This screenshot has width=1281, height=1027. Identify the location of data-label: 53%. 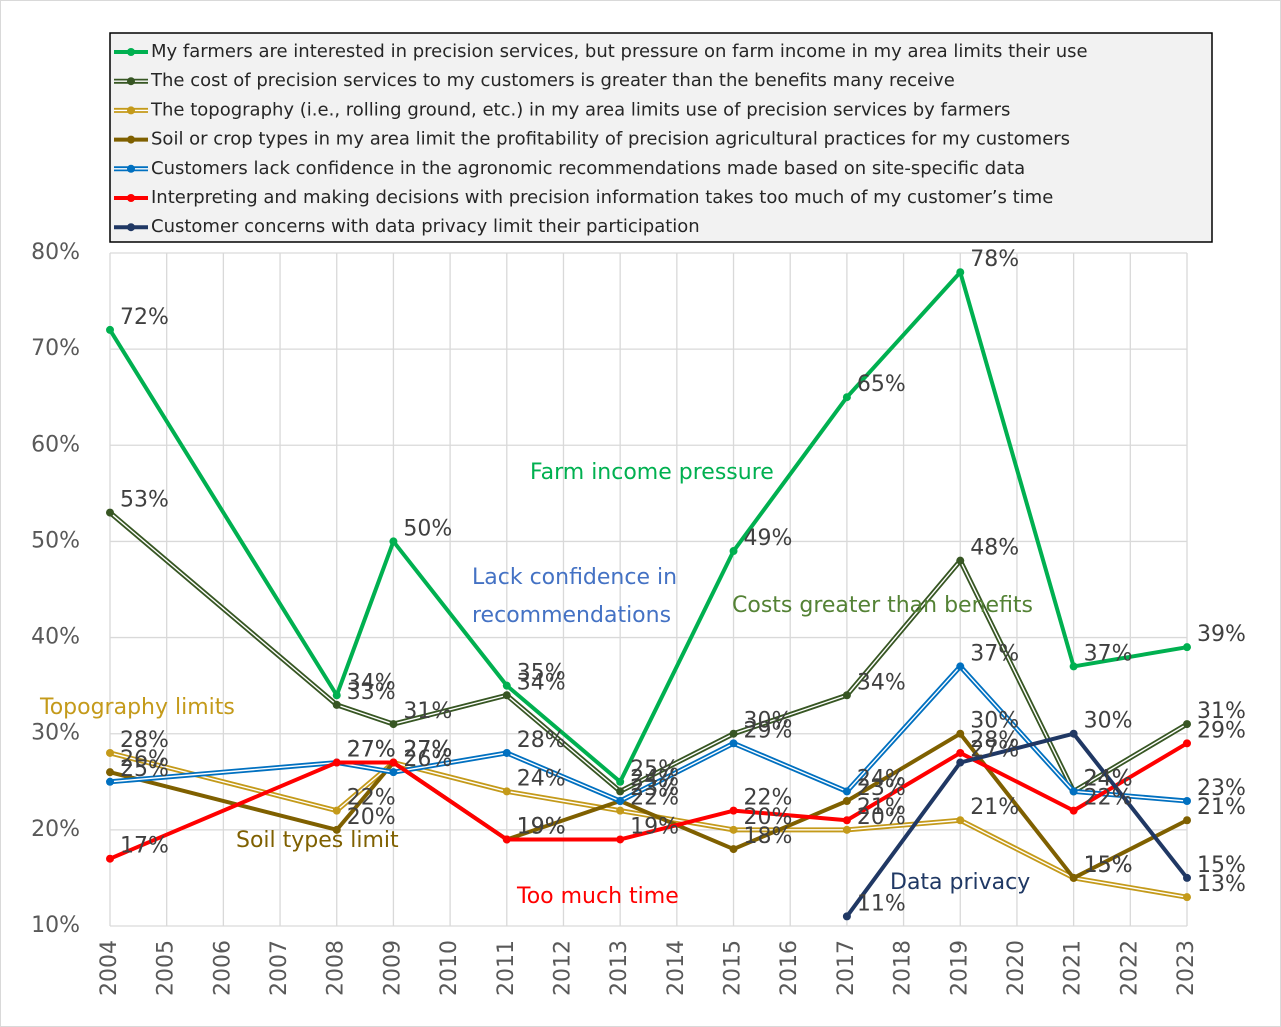
(144, 500).